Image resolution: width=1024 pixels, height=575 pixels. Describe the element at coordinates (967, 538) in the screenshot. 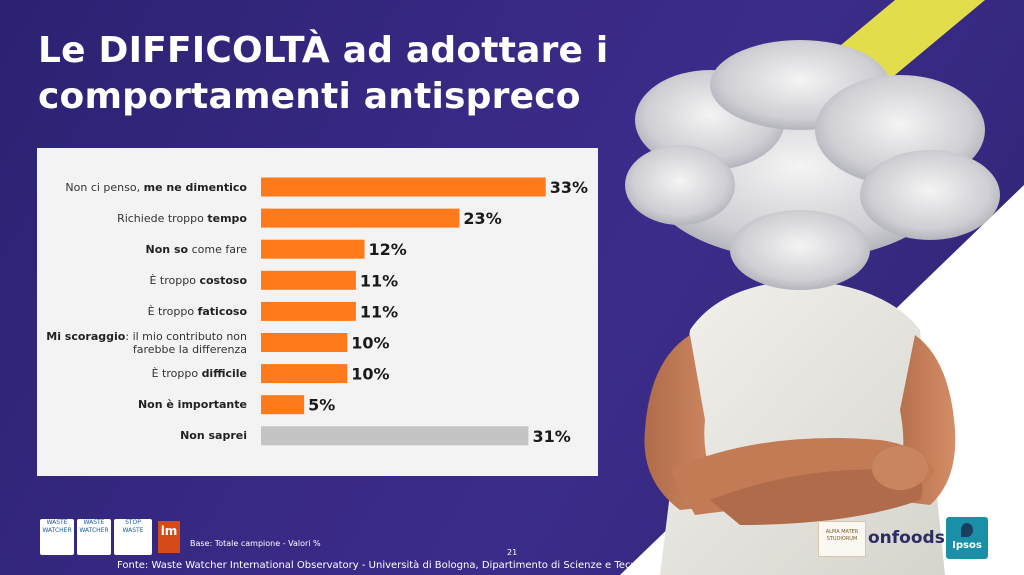

I see `ipsos-logo: Ipsos` at that location.